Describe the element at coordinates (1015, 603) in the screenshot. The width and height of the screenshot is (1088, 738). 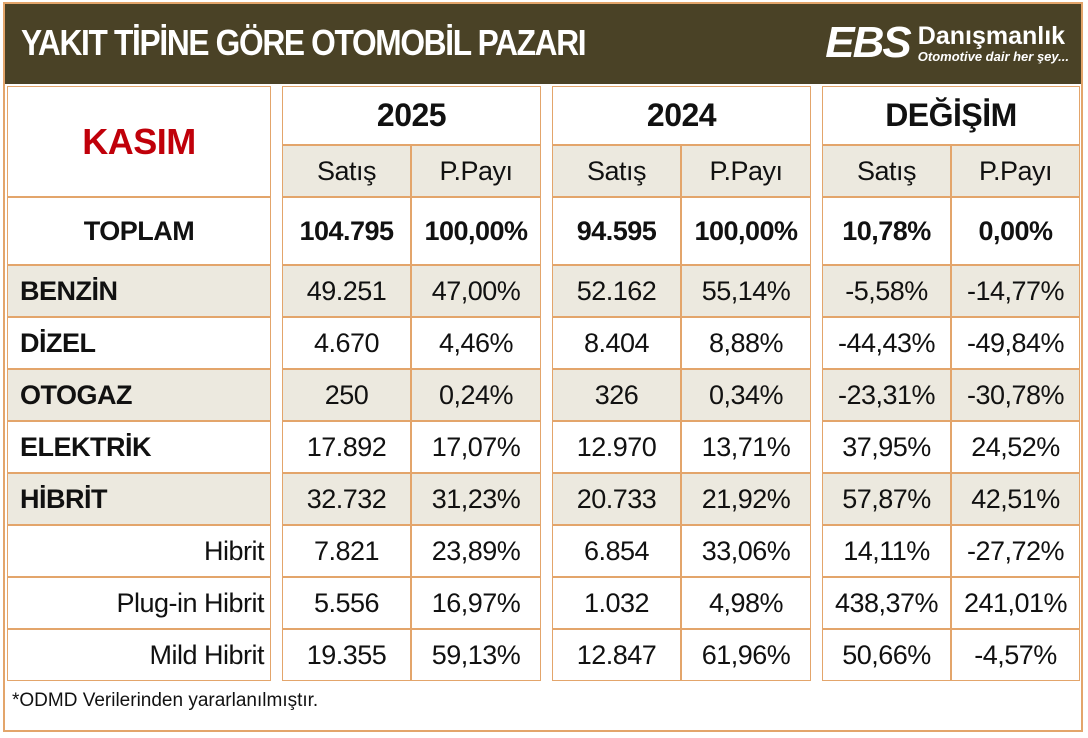
I see `table-cell: 241,01%` at that location.